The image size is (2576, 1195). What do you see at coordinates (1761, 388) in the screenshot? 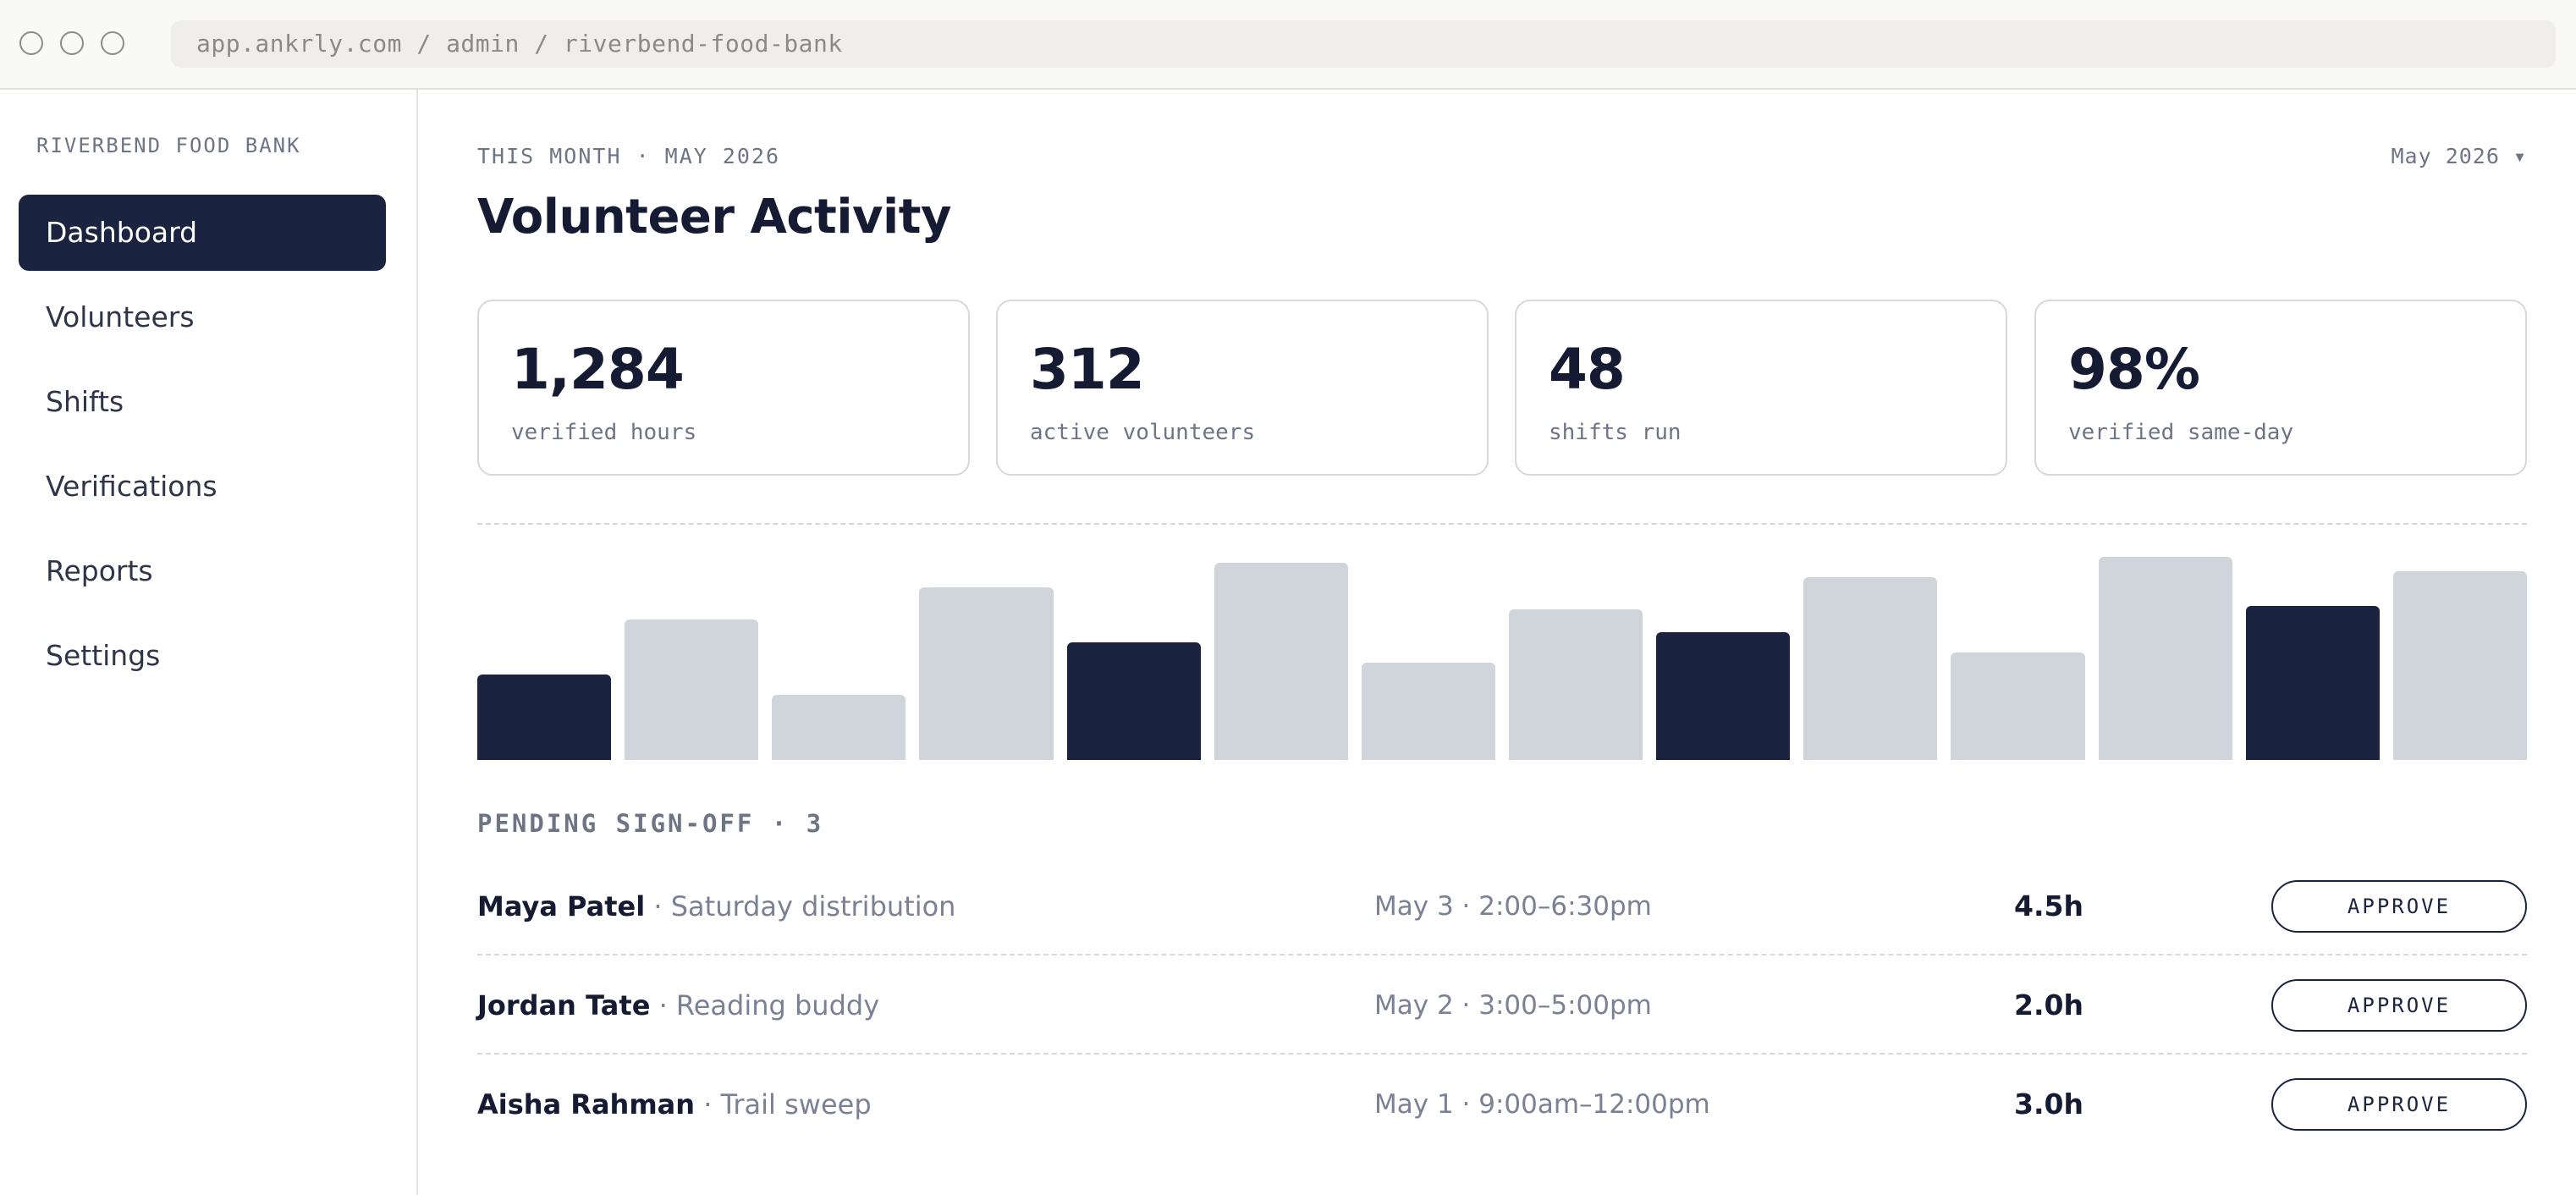
I see `stat-card-shifts: 48 shifts run` at bounding box center [1761, 388].